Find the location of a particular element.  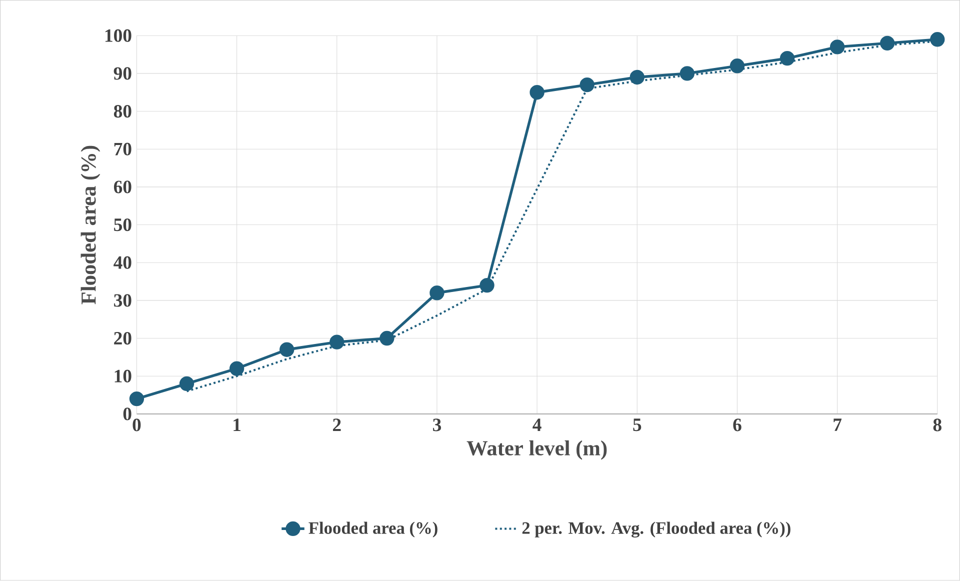

y-tick-label: 10 is located at coordinates (123, 376).